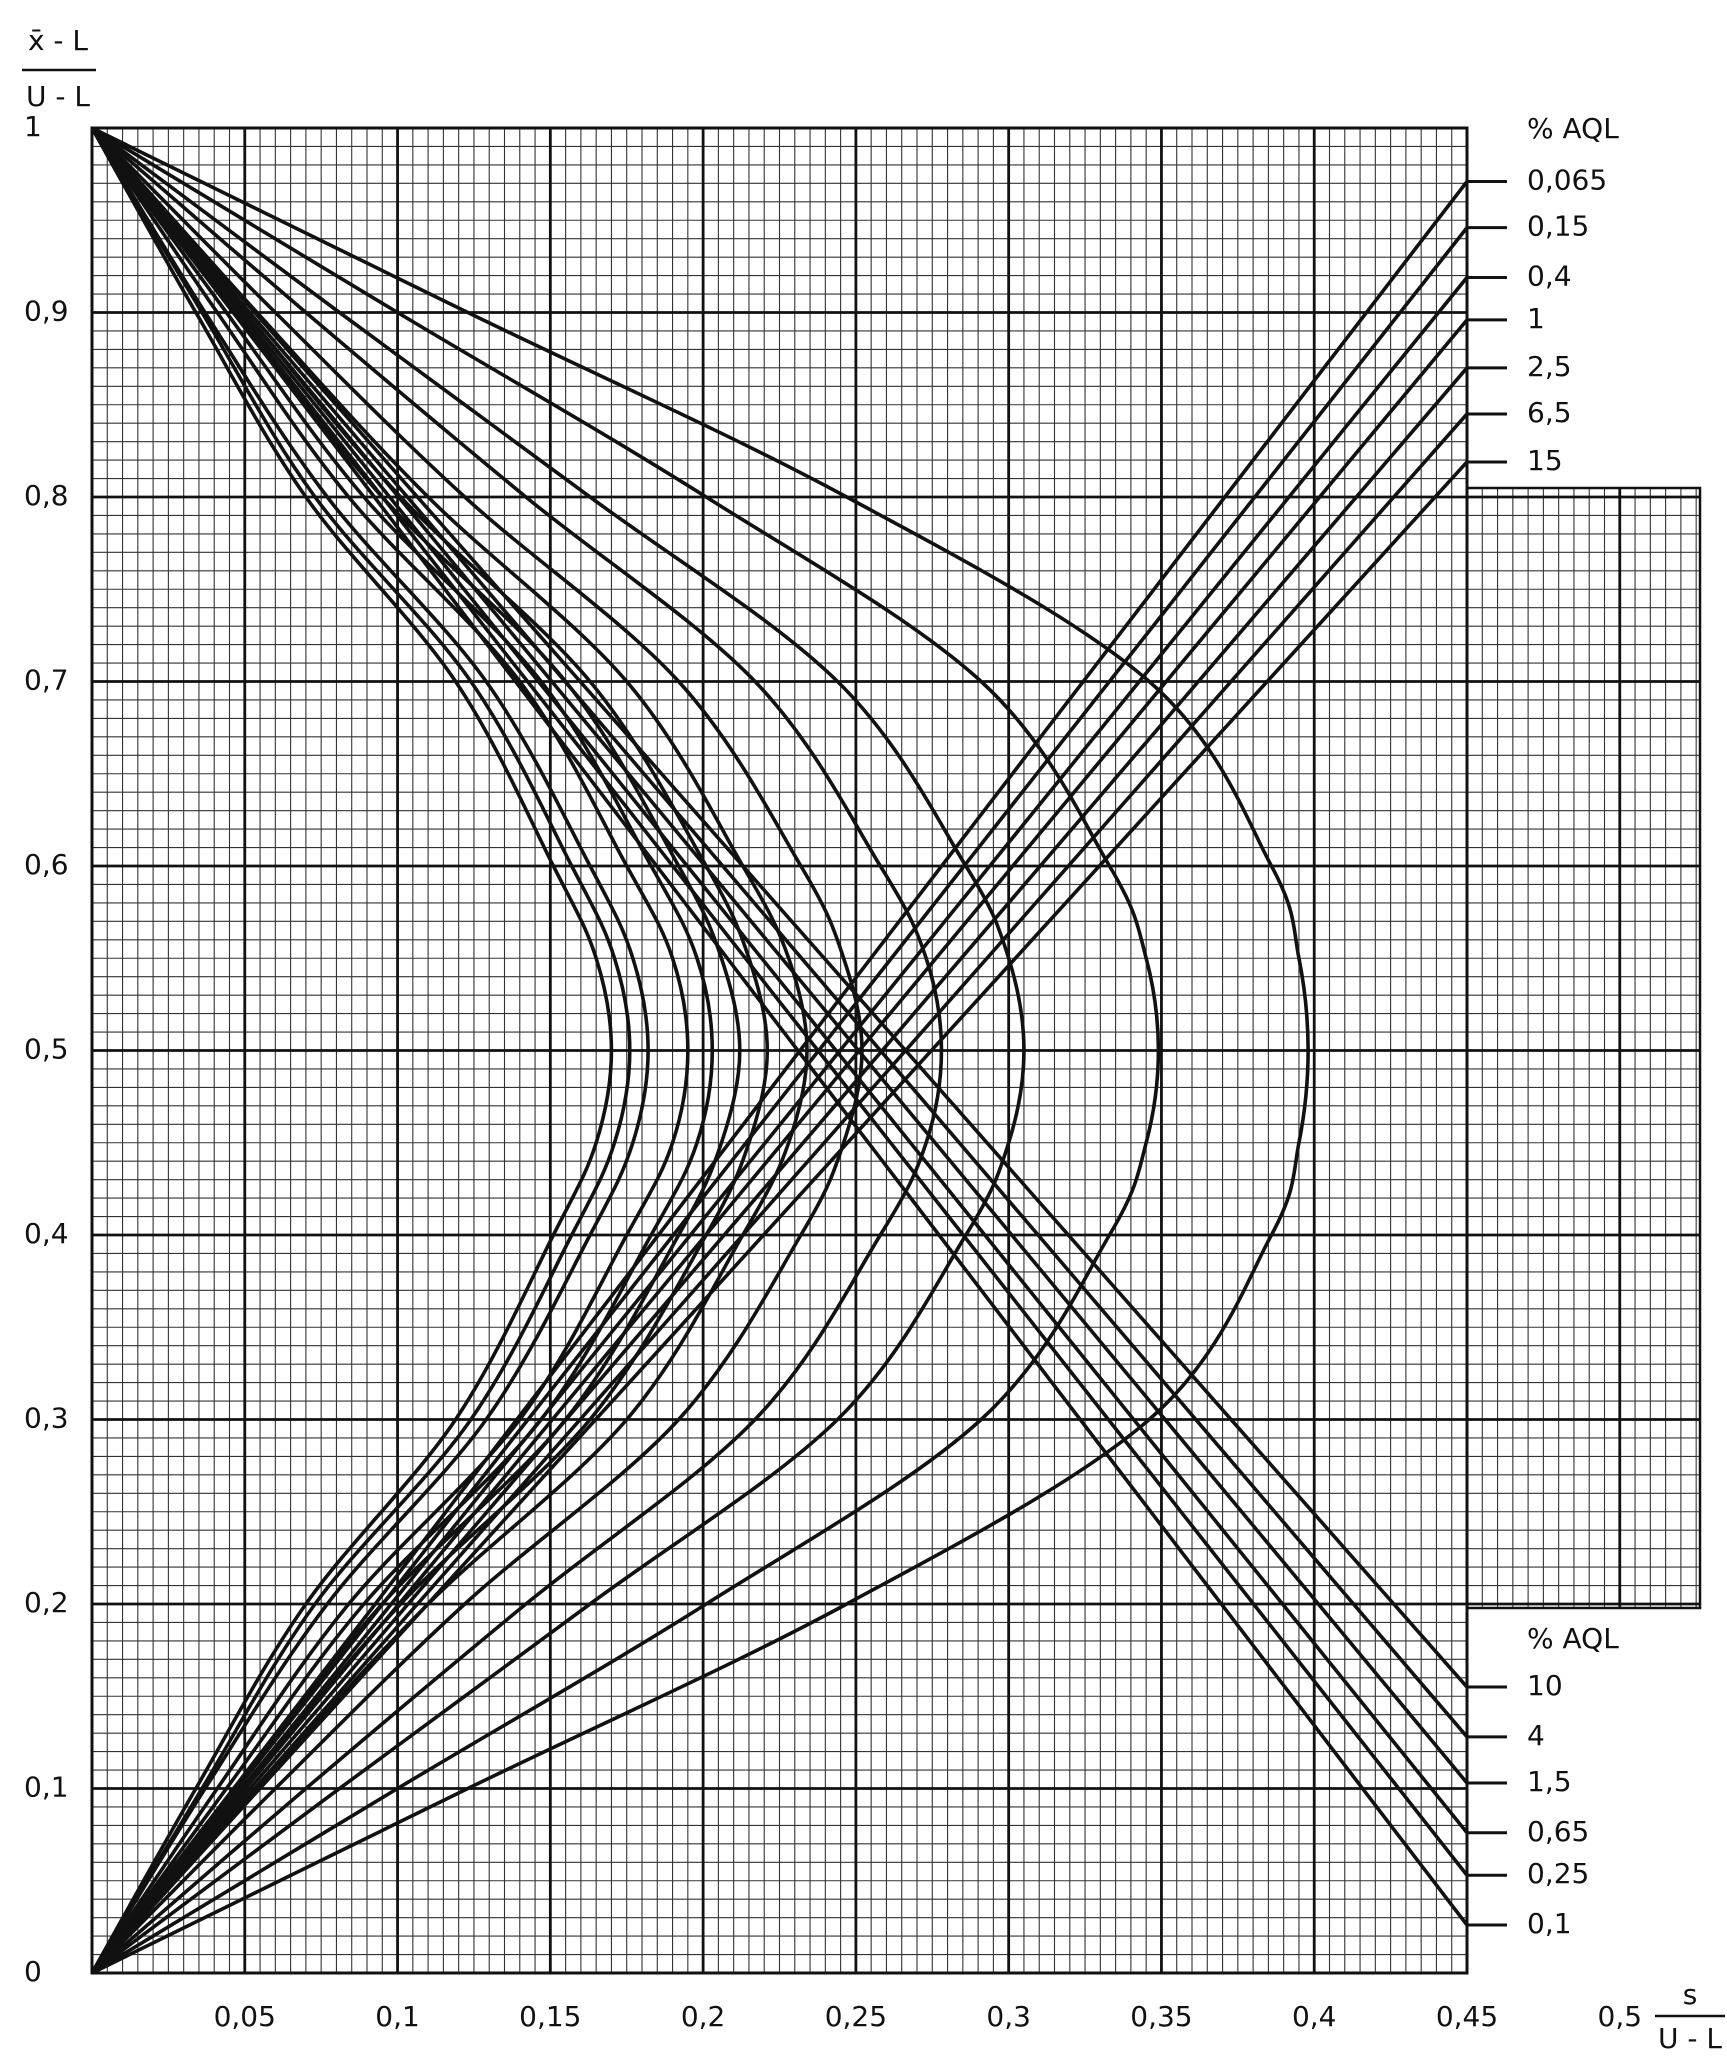  What do you see at coordinates (33, 126) in the screenshot?
I see `y-tick-label: 1` at bounding box center [33, 126].